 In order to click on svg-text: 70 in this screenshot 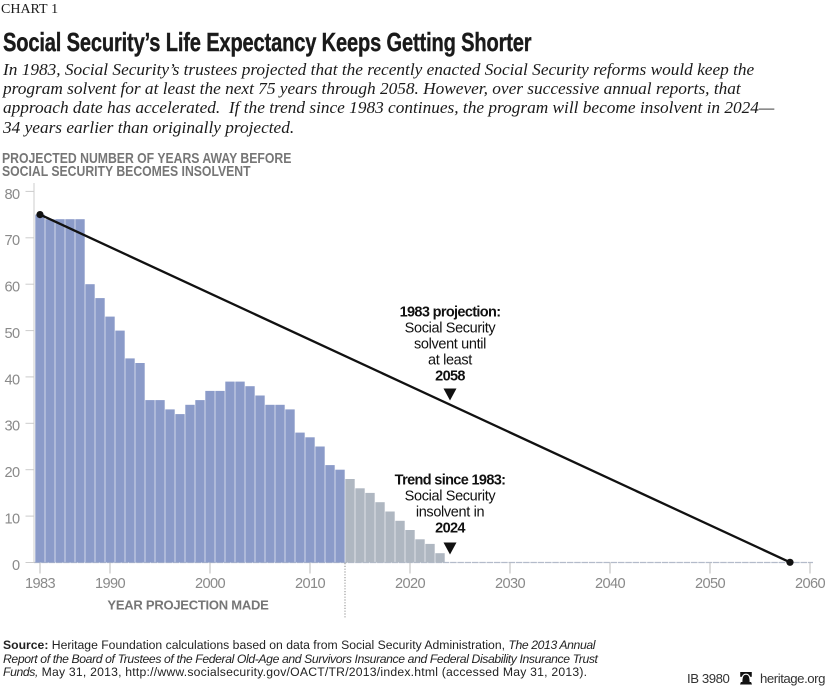, I will do `click(12, 241)`.